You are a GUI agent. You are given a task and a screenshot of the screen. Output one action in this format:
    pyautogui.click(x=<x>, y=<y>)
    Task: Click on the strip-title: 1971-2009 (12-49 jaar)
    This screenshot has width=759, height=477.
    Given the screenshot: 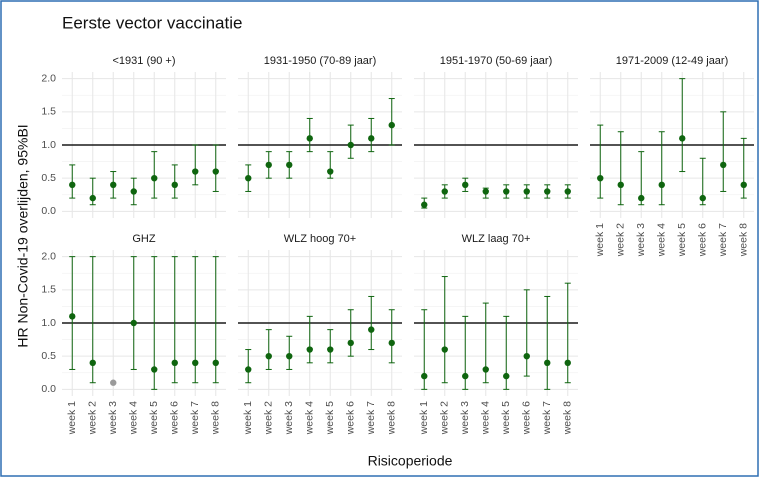 What is the action you would take?
    pyautogui.click(x=672, y=61)
    